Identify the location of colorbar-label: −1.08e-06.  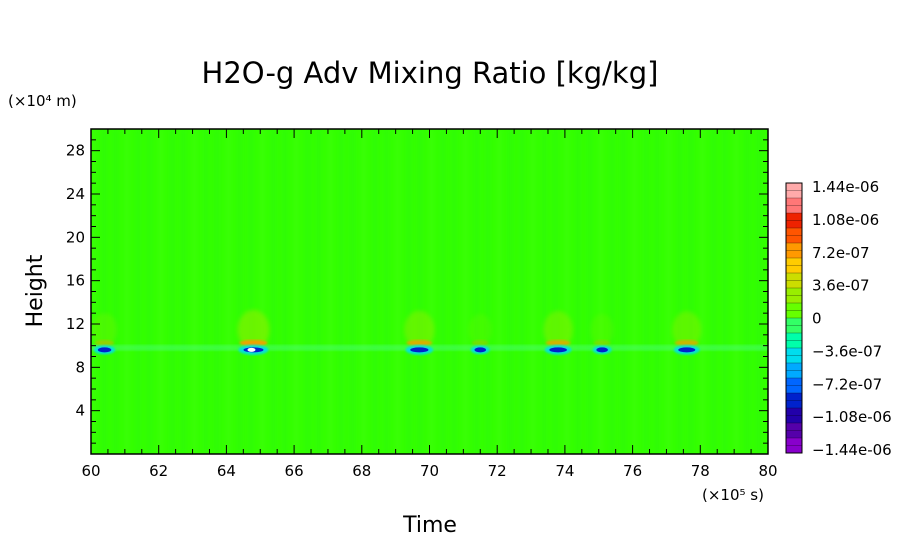
(852, 417).